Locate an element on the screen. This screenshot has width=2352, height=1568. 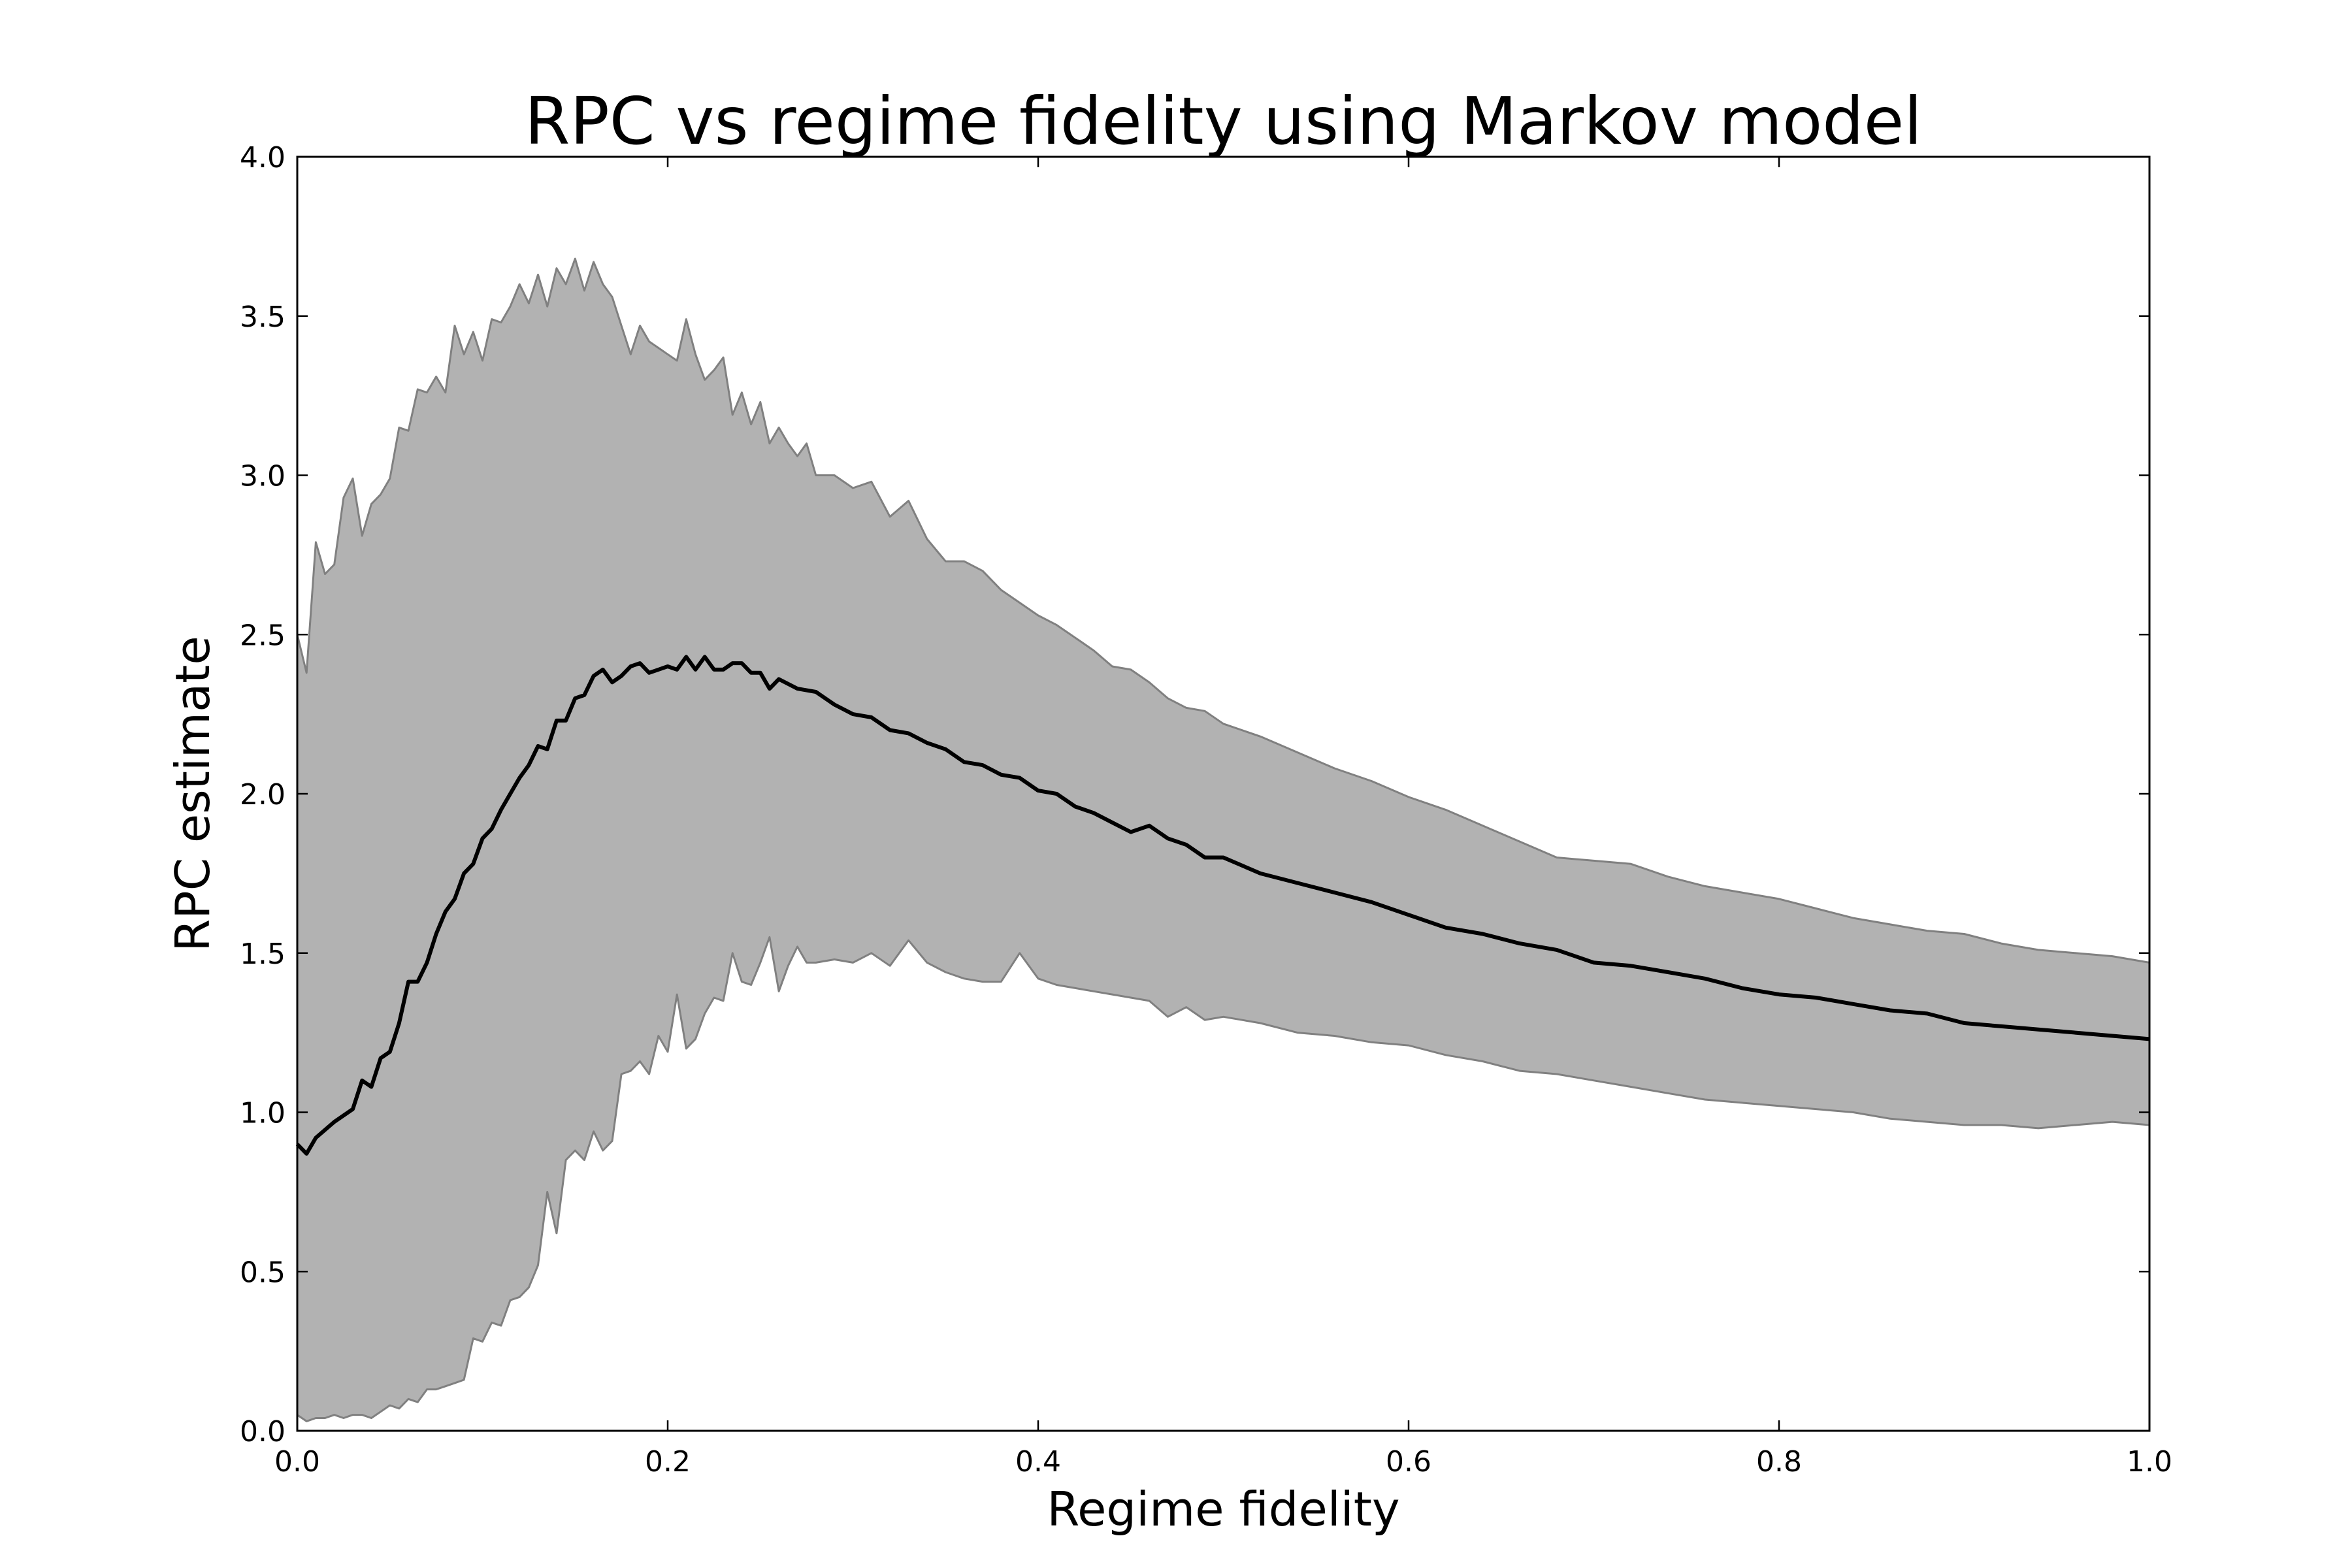
x-tick-label: 0.0 is located at coordinates (297, 1461).